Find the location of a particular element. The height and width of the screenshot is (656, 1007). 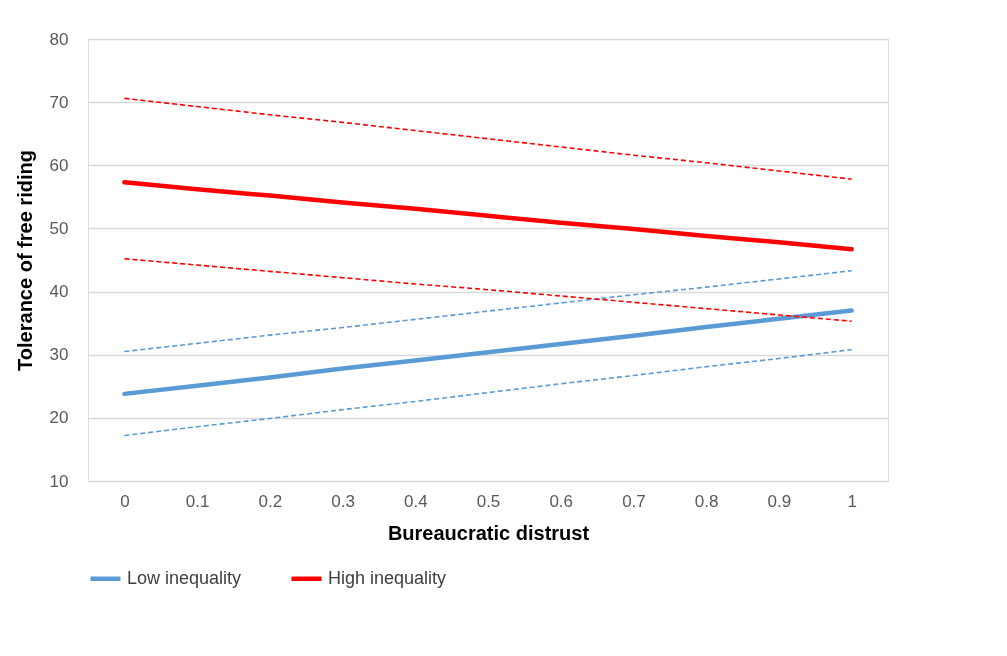

y-tick-label: 20 is located at coordinates (59, 418).